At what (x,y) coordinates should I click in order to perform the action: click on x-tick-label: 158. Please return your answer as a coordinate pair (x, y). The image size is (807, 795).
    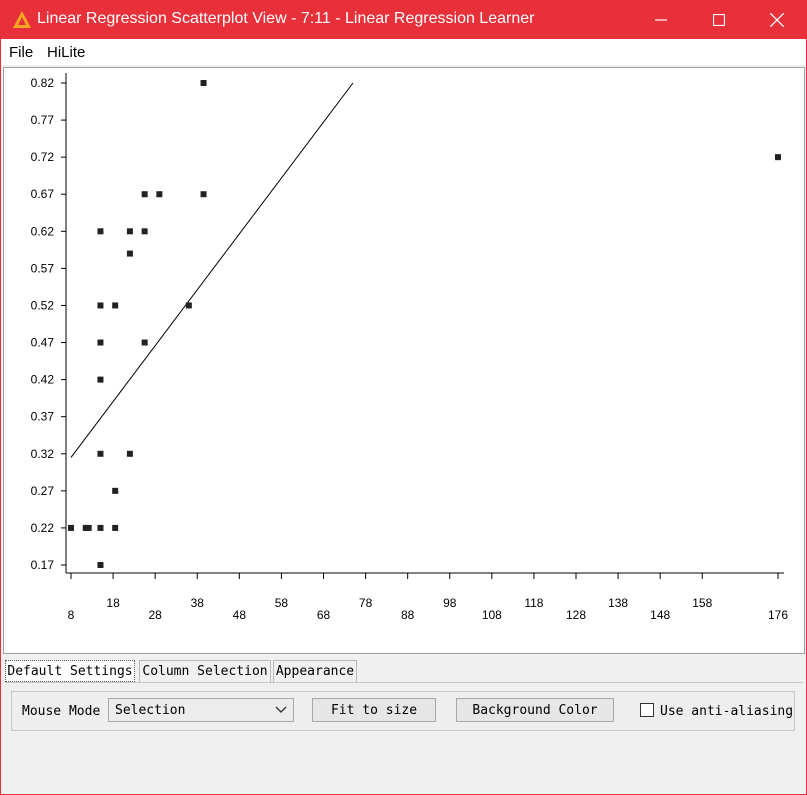
    Looking at the image, I should click on (702, 603).